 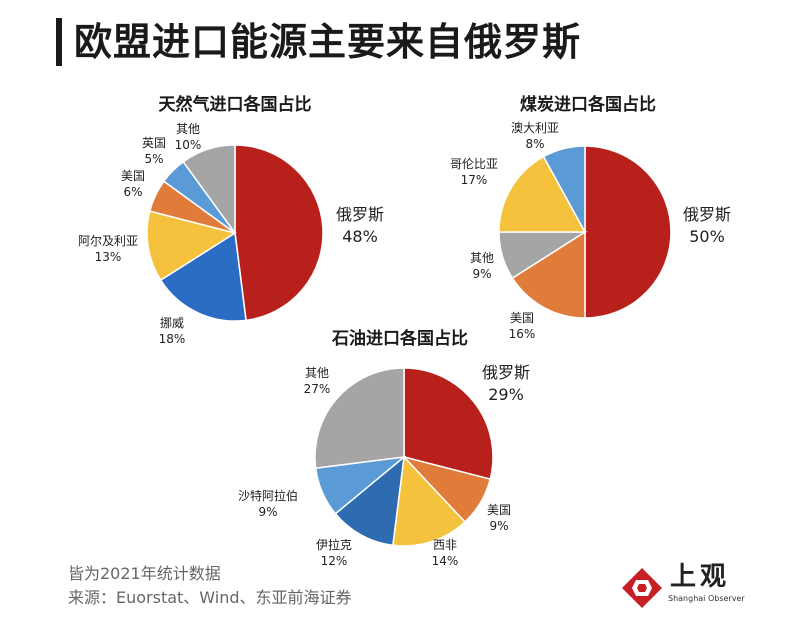 I want to click on slice-label: 澳大利亚, so click(x=535, y=128).